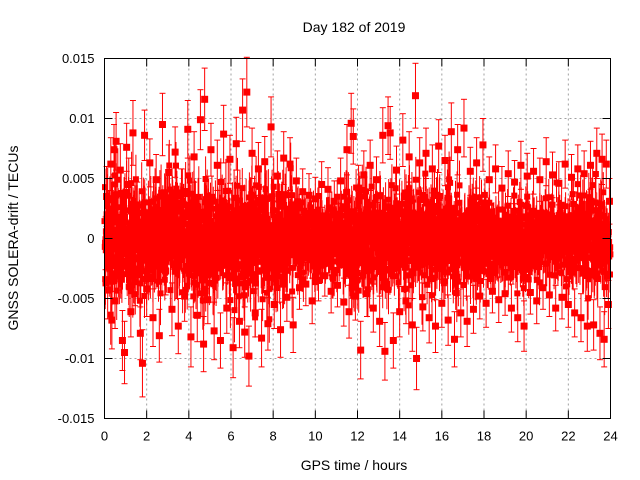  I want to click on chart-title: Day 182 of 2019, so click(354, 27).